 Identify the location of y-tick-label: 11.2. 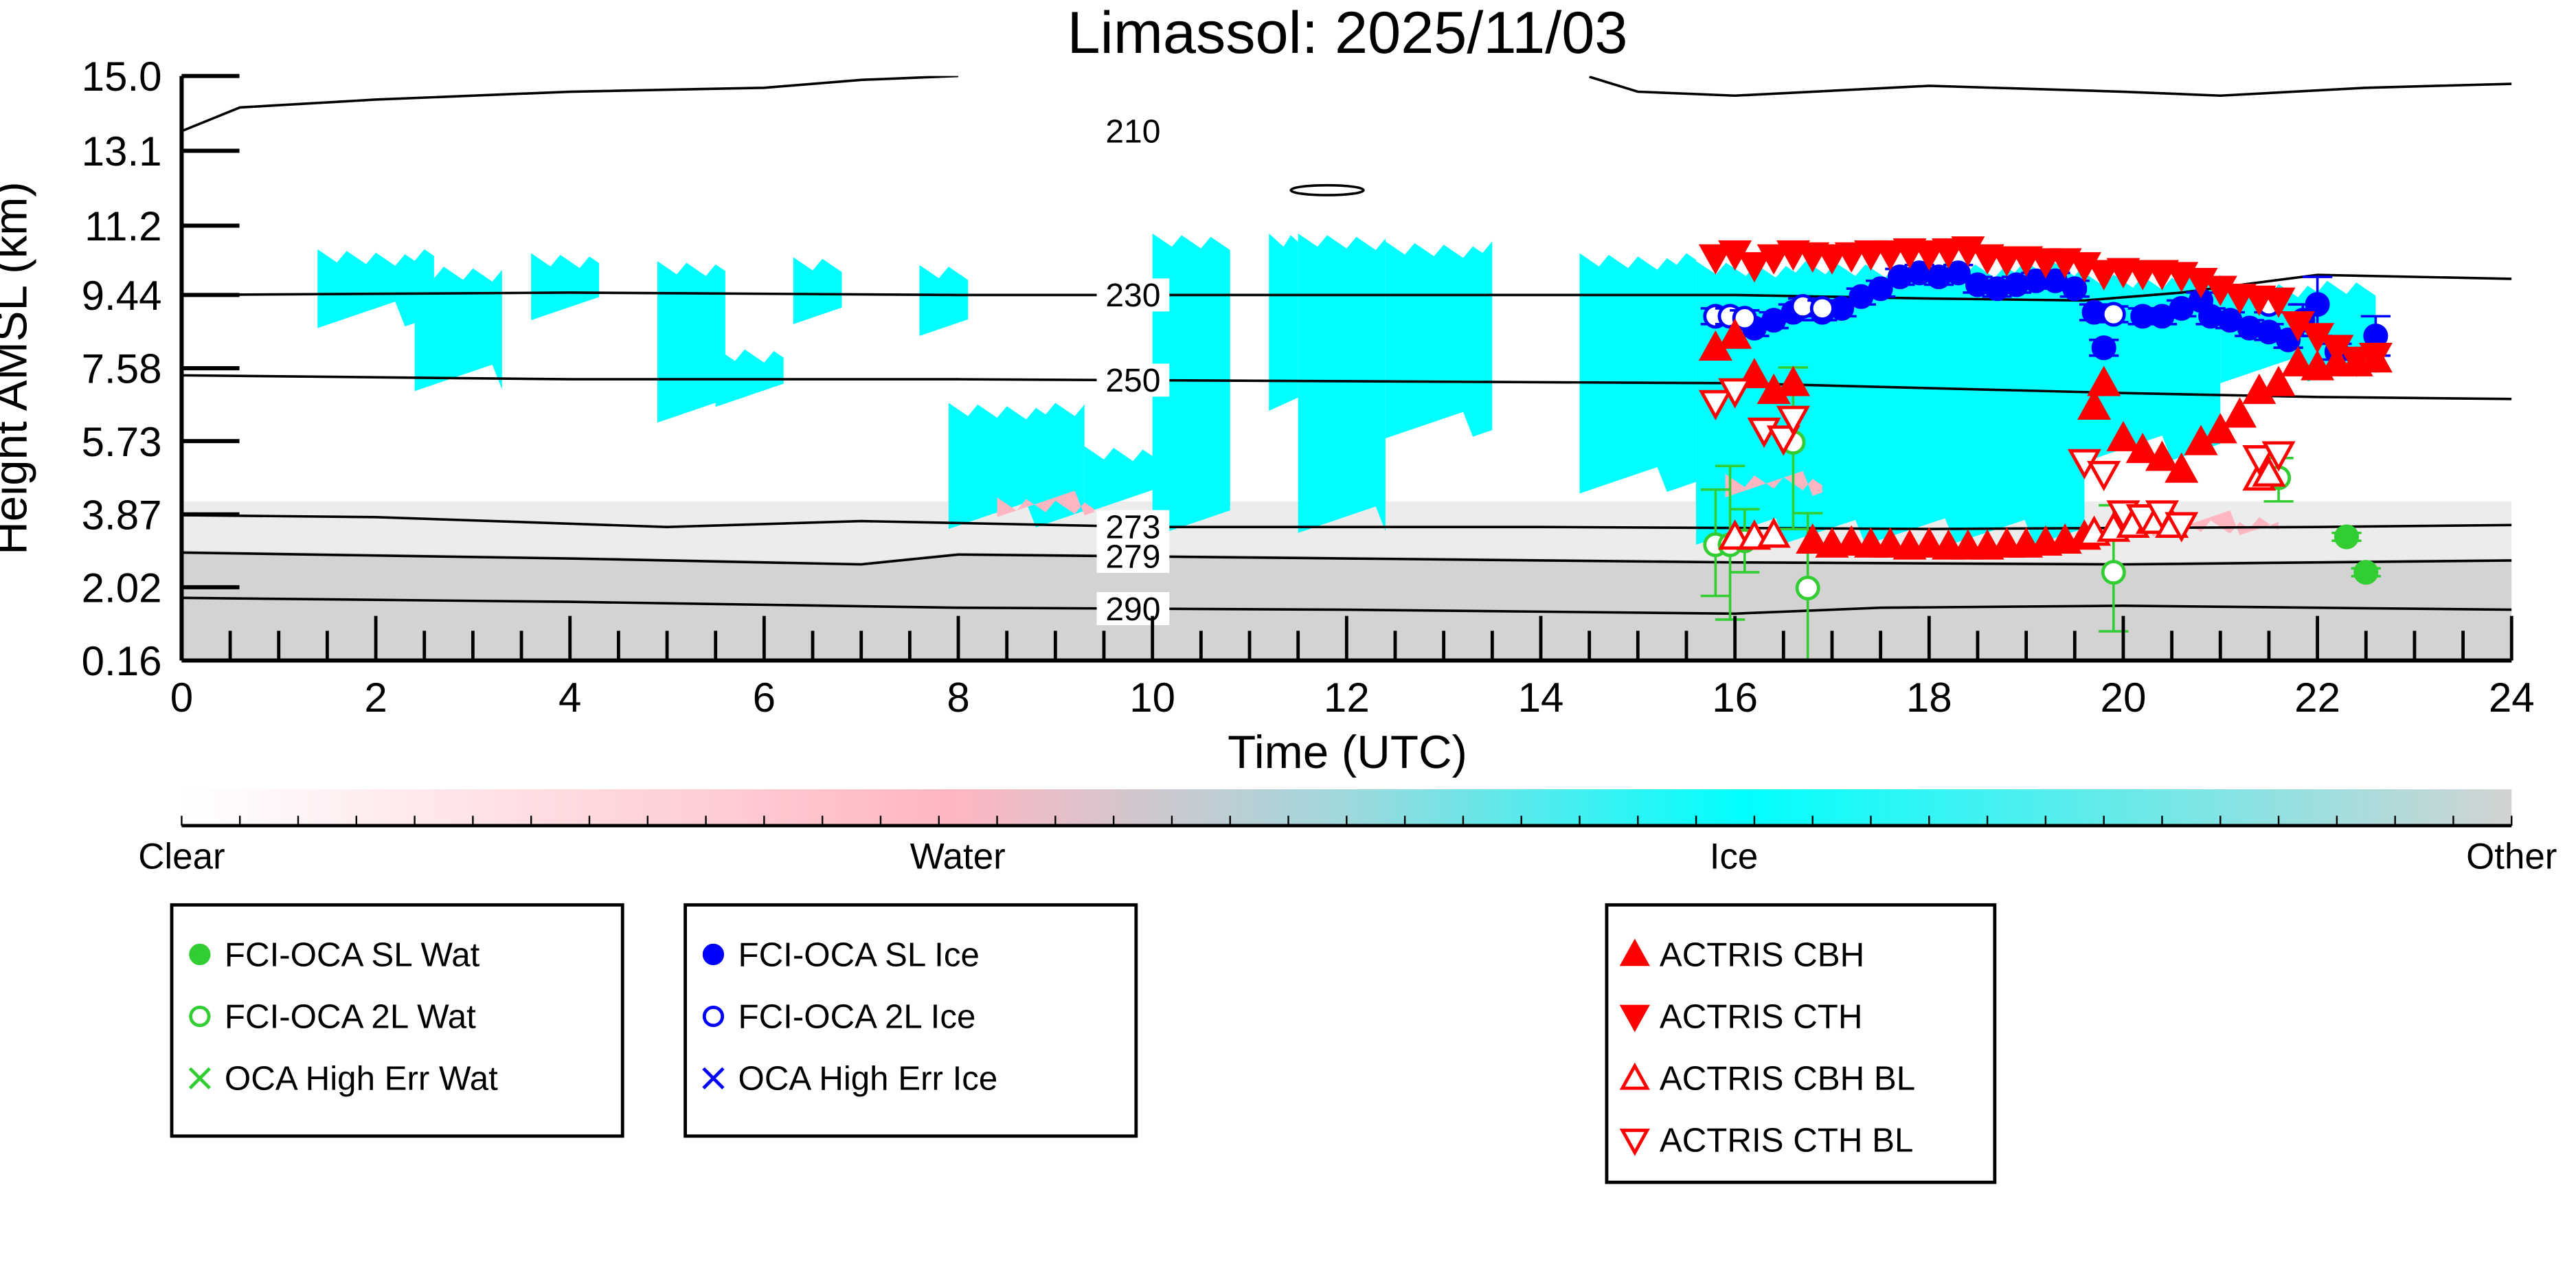
(122, 226).